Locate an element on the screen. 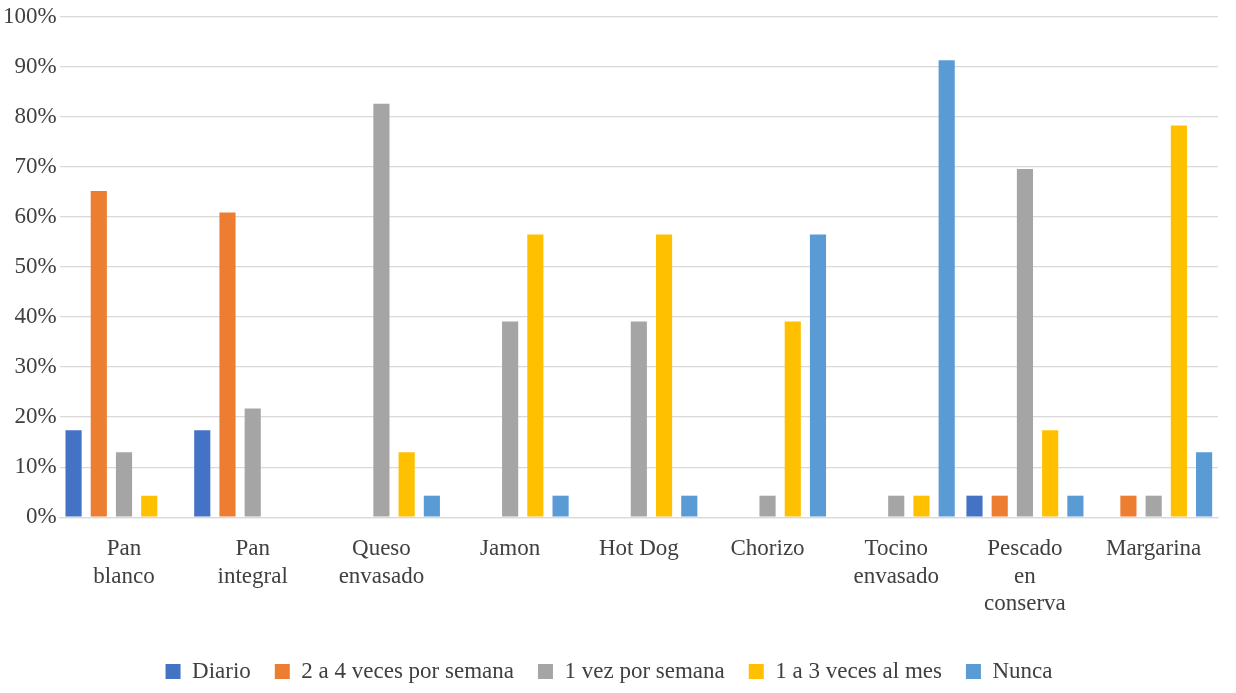 The image size is (1236, 693). x-tick-label: Chorizo is located at coordinates (767, 548).